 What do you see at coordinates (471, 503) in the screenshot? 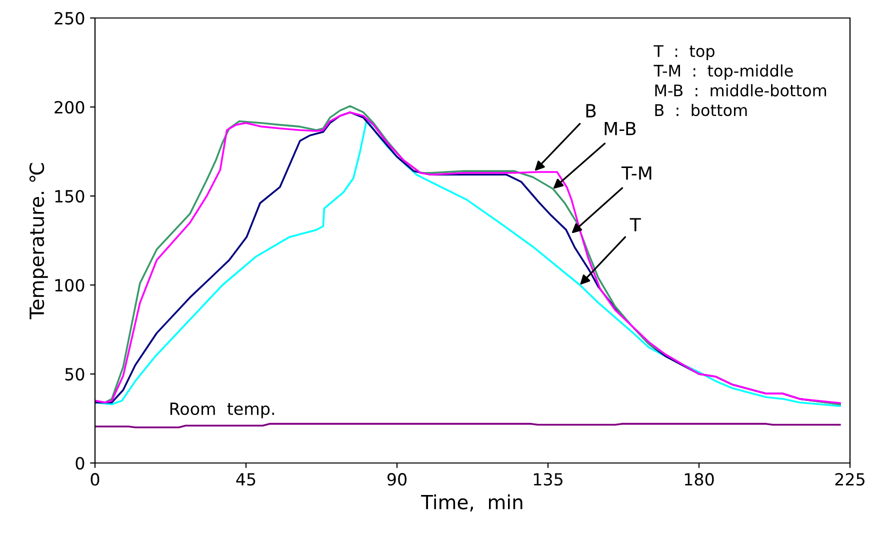
I see `x-axis-title: Time, min` at bounding box center [471, 503].